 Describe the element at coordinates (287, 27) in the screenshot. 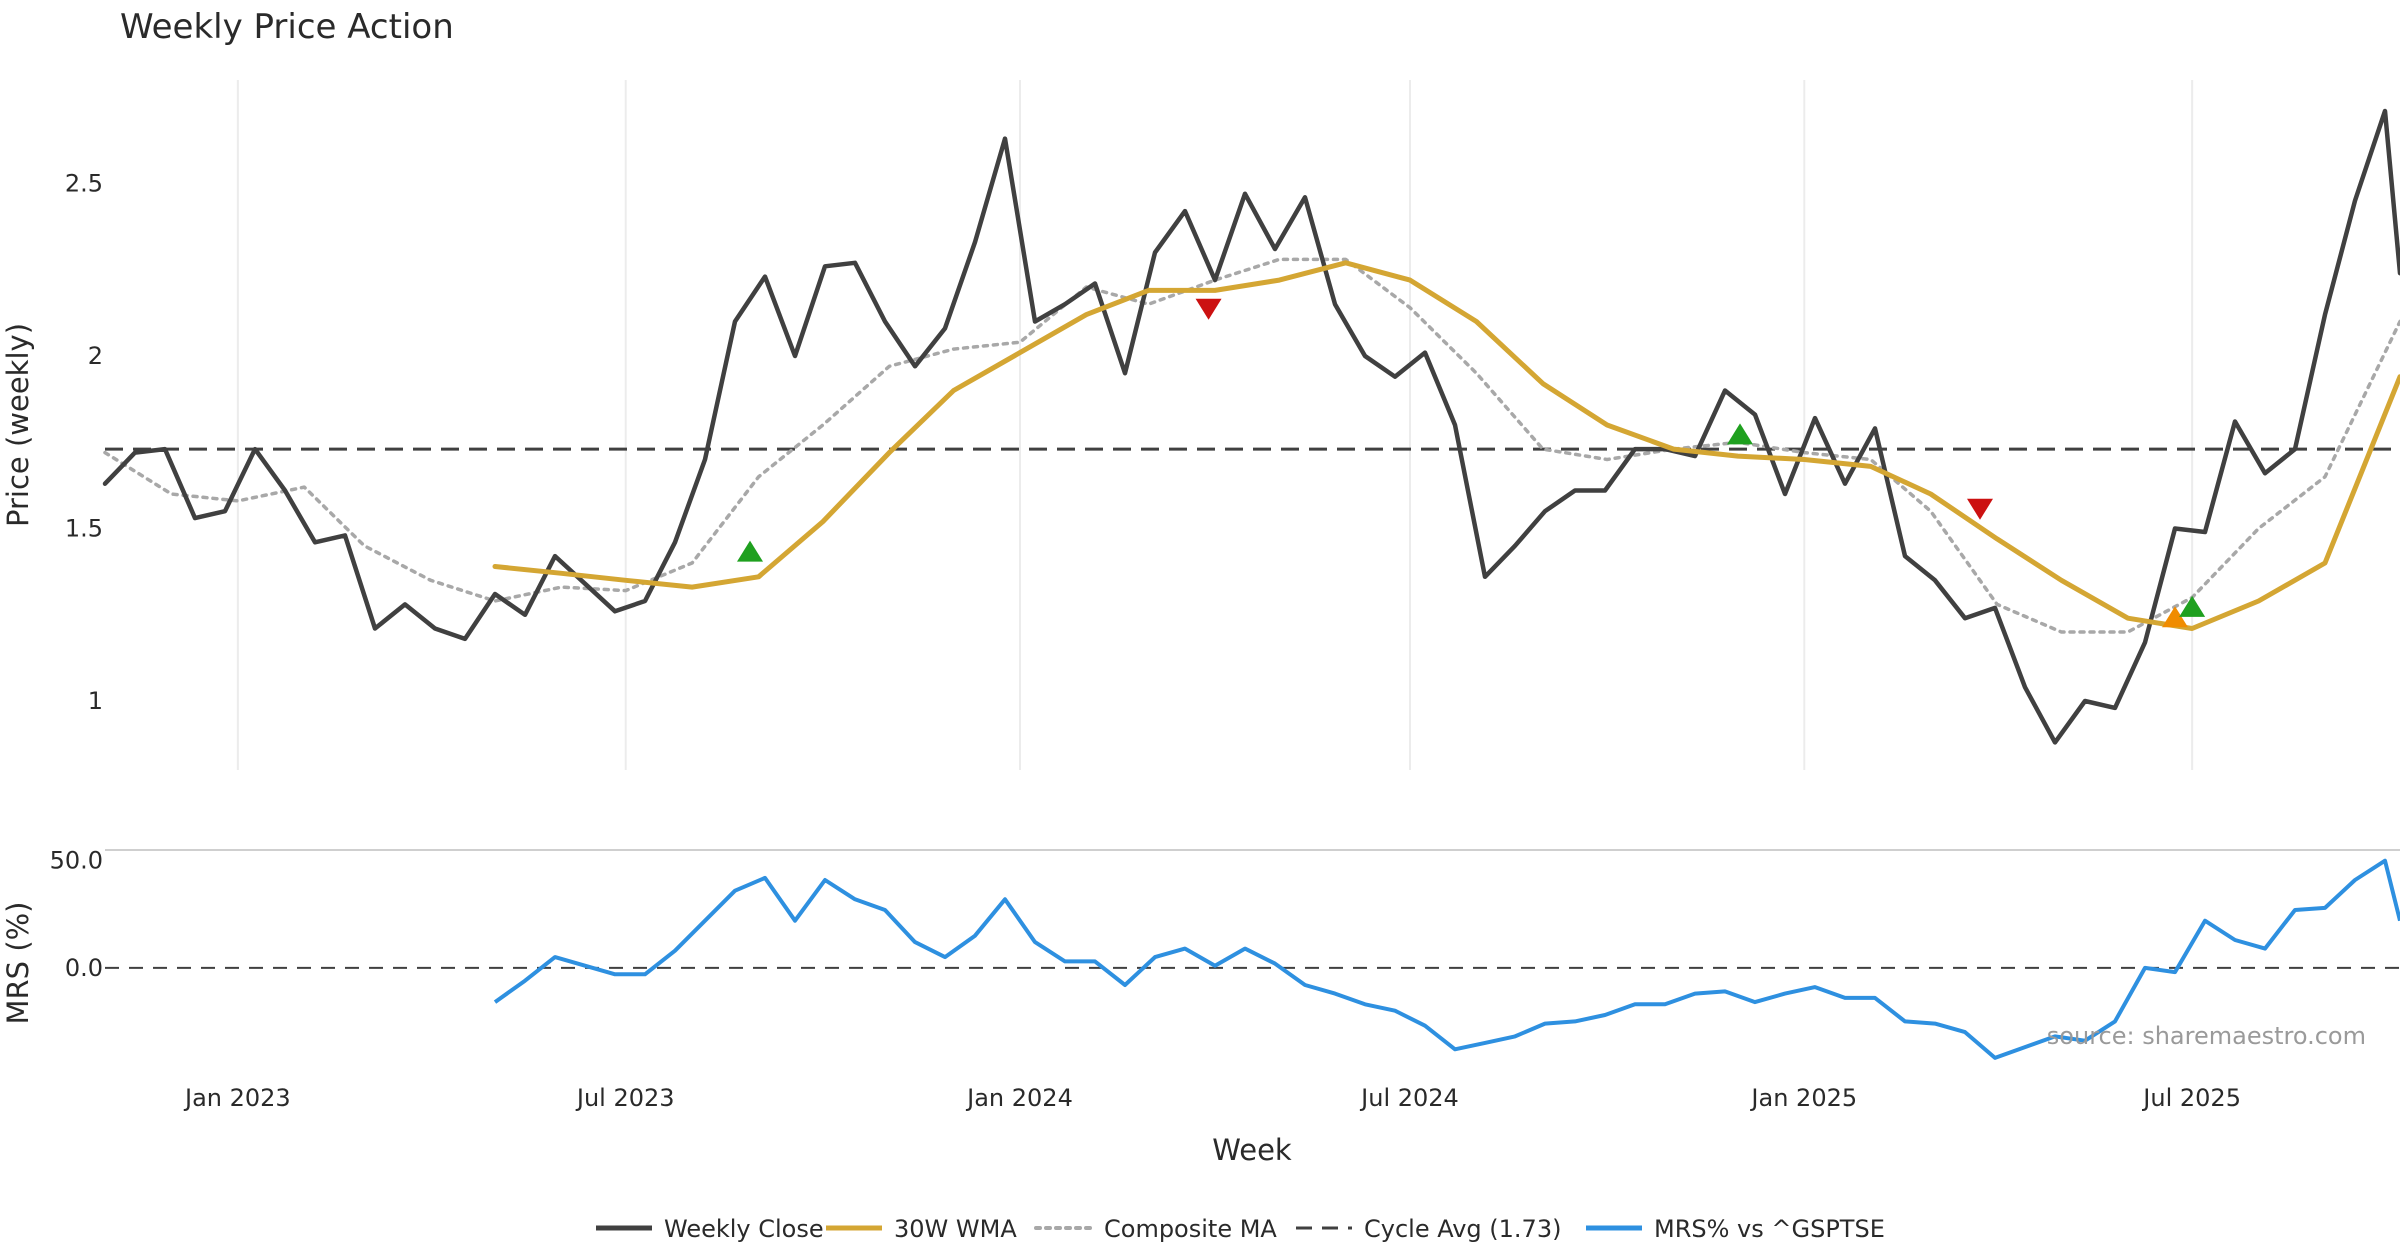

I see `chart-title: Weekly Price Action` at that location.